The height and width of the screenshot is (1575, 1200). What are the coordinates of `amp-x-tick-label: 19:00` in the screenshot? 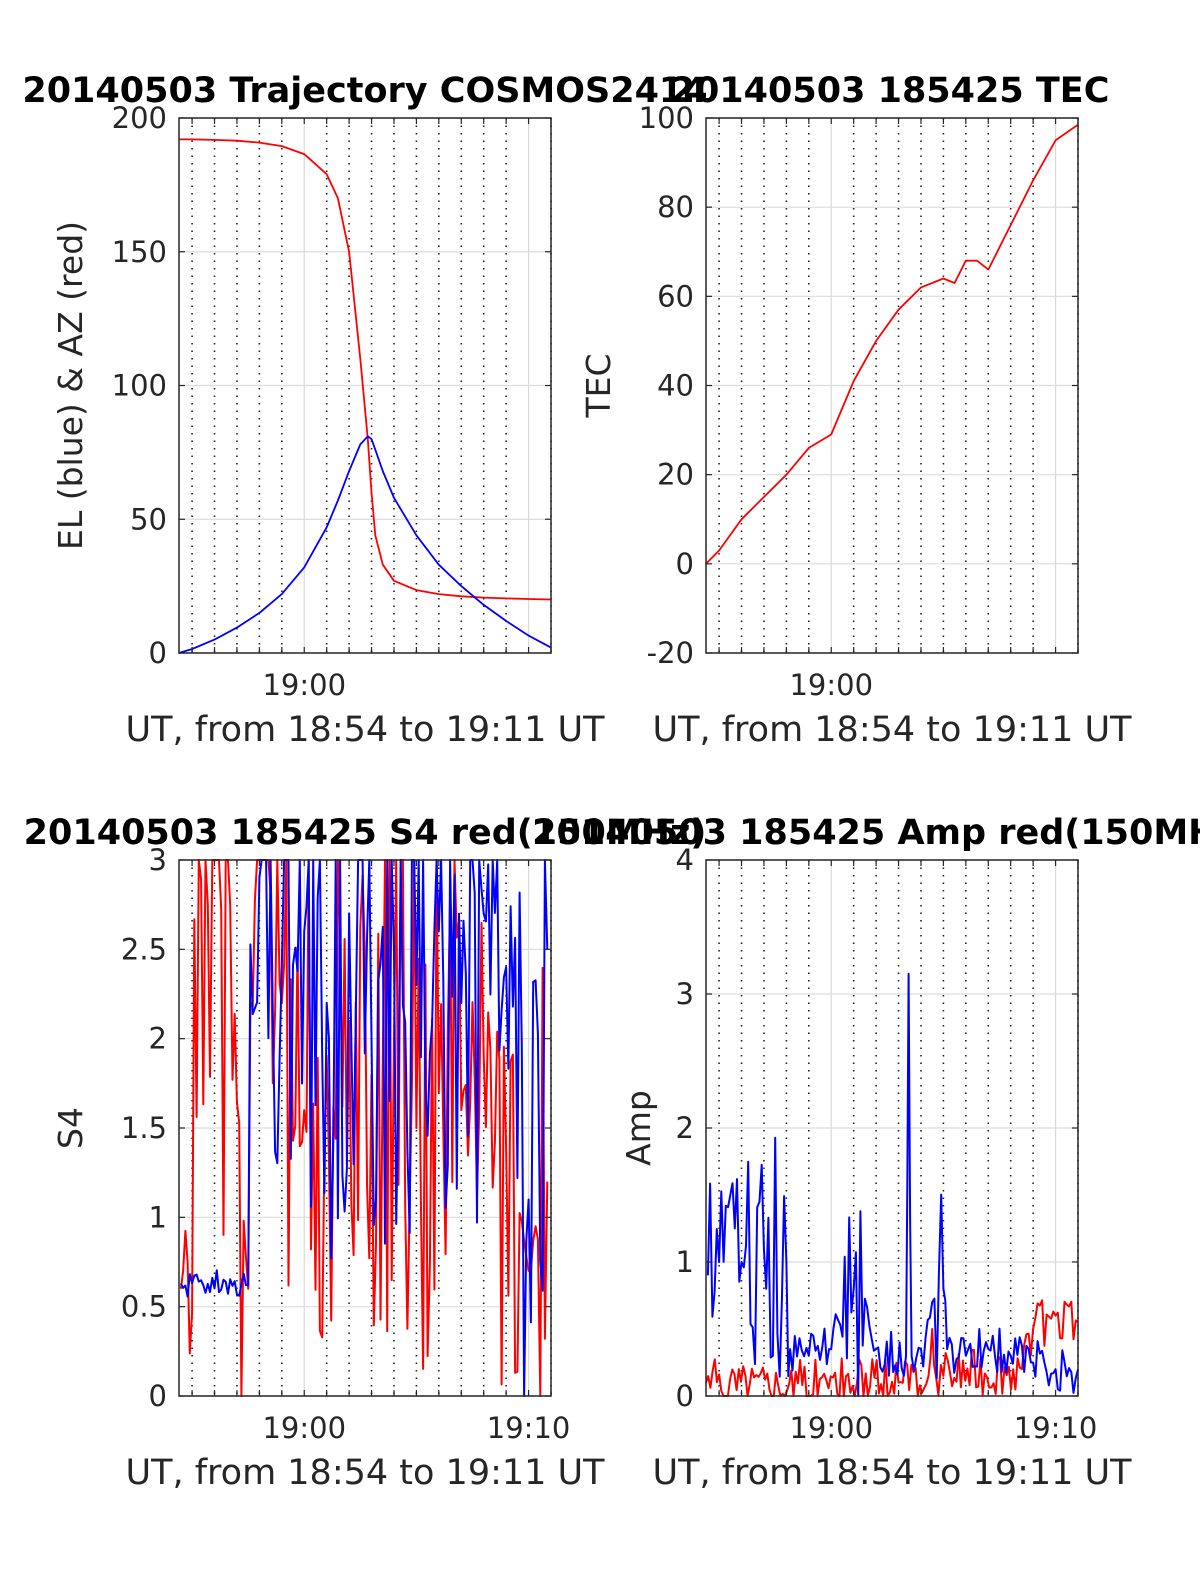 It's located at (831, 1428).